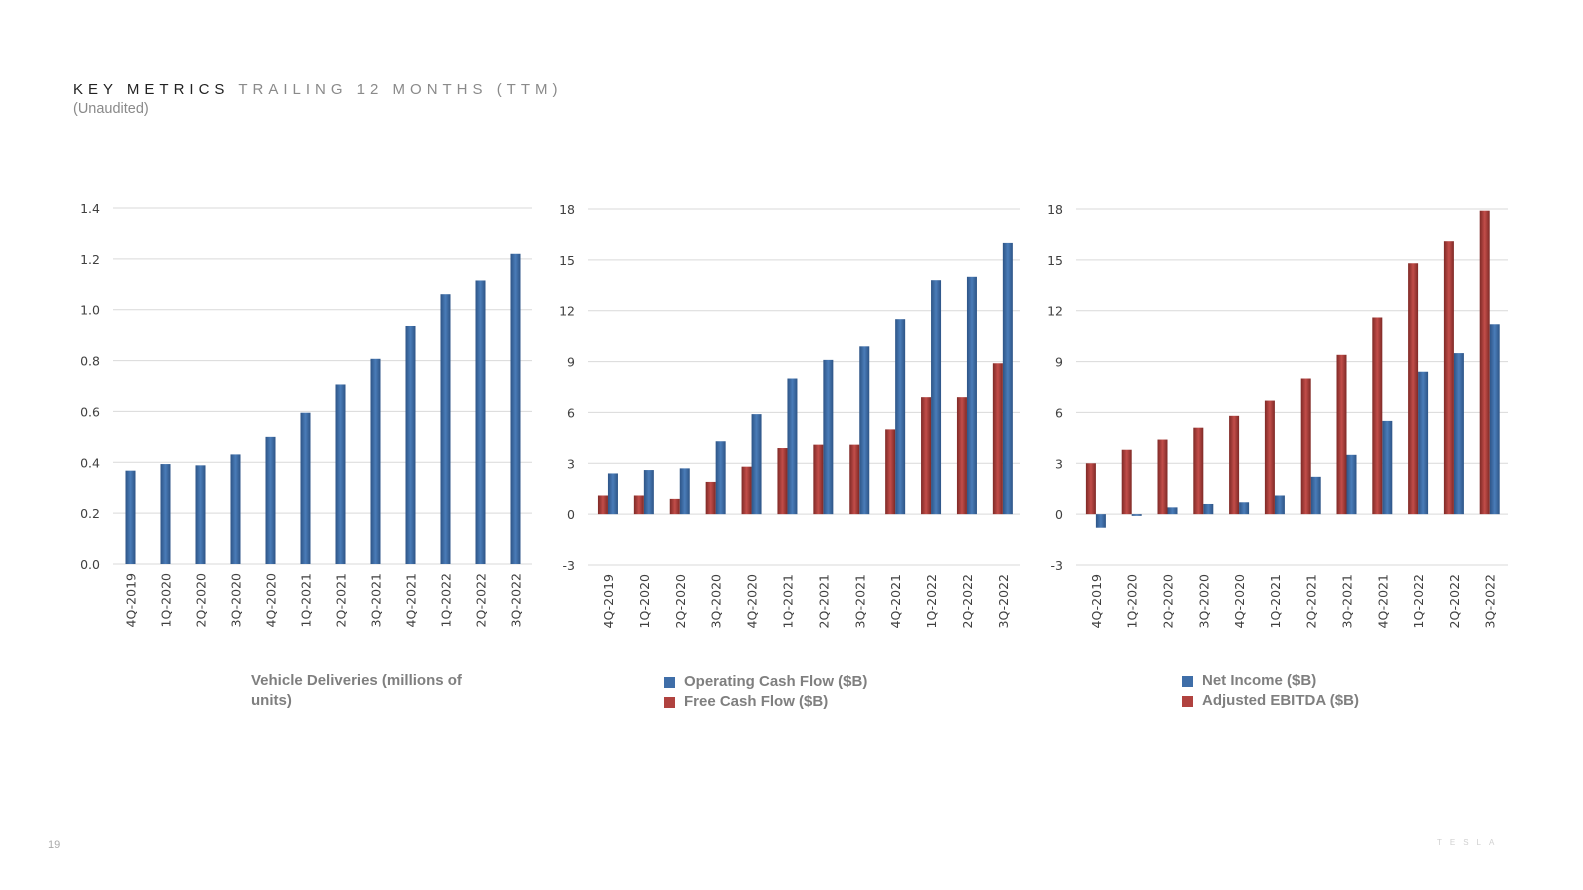 This screenshot has width=1583, height=890. What do you see at coordinates (669, 682) in the screenshot?
I see `legend-swatch-blue` at bounding box center [669, 682].